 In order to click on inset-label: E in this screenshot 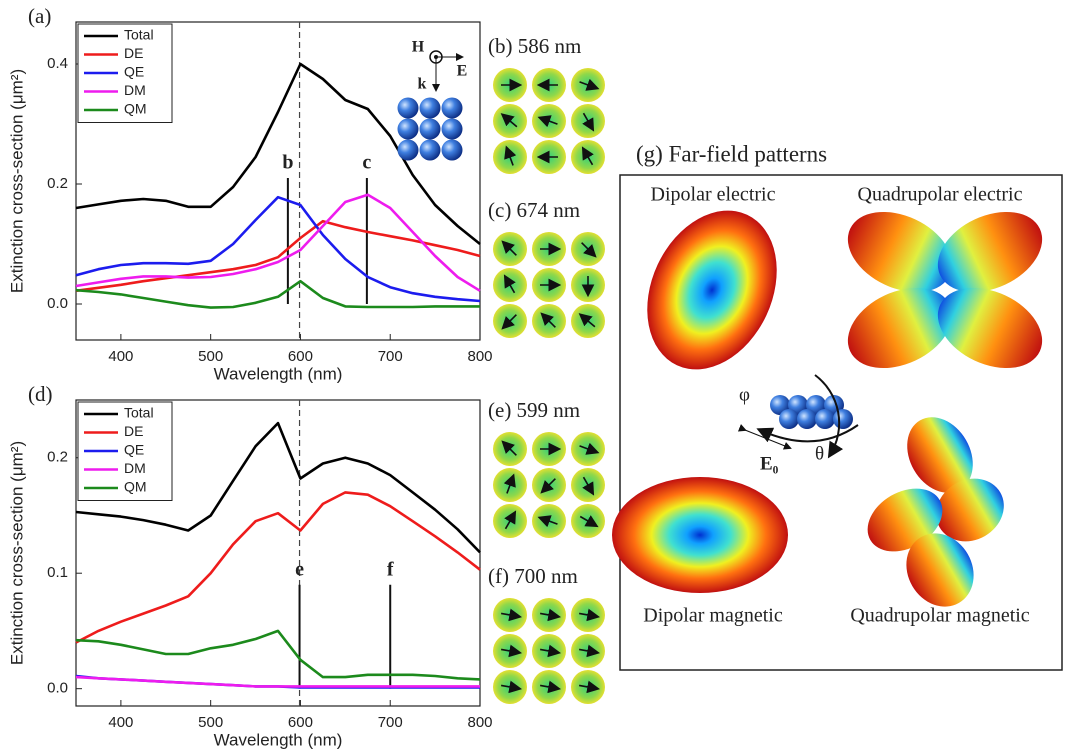, I will do `click(462, 71)`.